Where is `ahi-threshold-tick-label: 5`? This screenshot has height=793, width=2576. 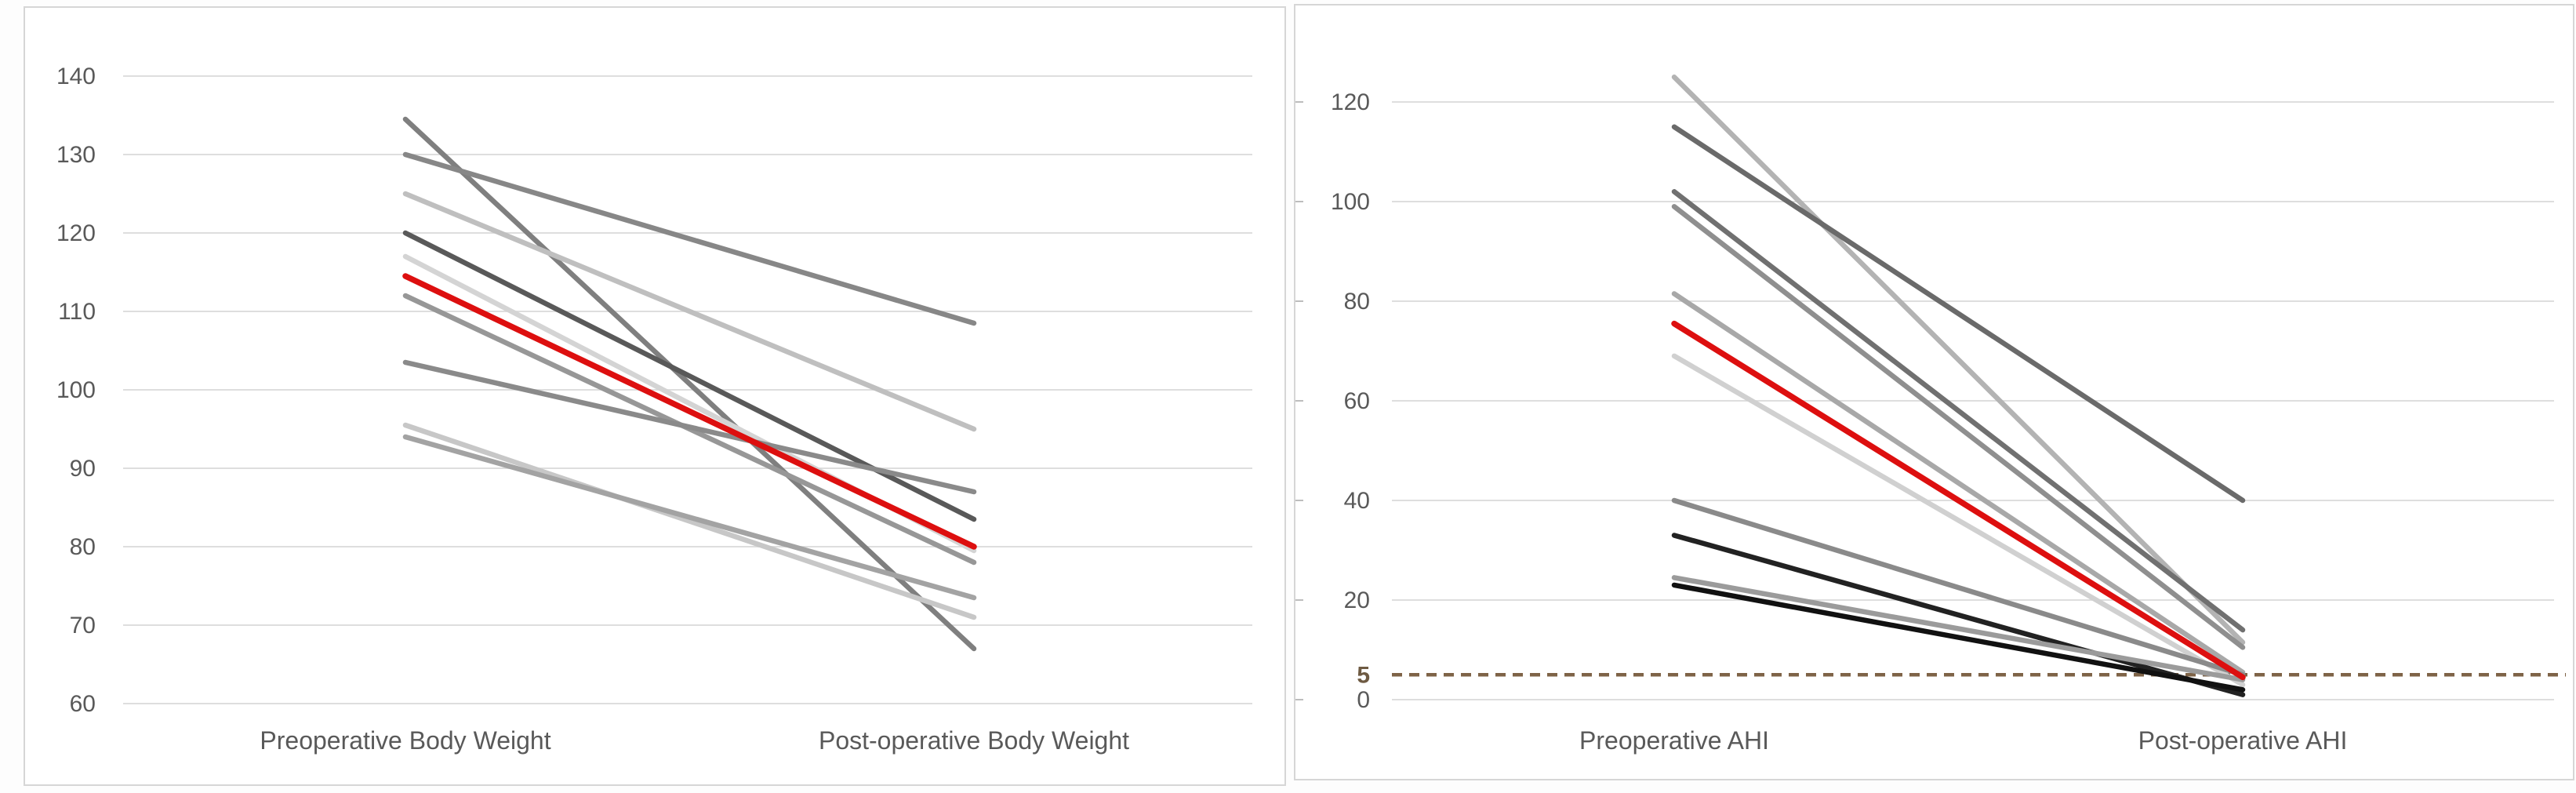
ahi-threshold-tick-label: 5 is located at coordinates (1363, 675).